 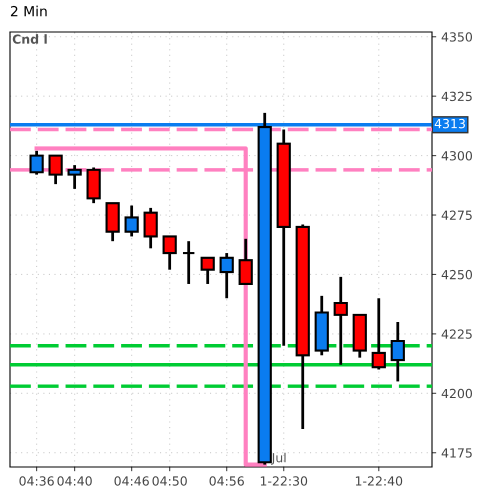 I want to click on x-tick-label: 1-22:30, so click(x=284, y=481).